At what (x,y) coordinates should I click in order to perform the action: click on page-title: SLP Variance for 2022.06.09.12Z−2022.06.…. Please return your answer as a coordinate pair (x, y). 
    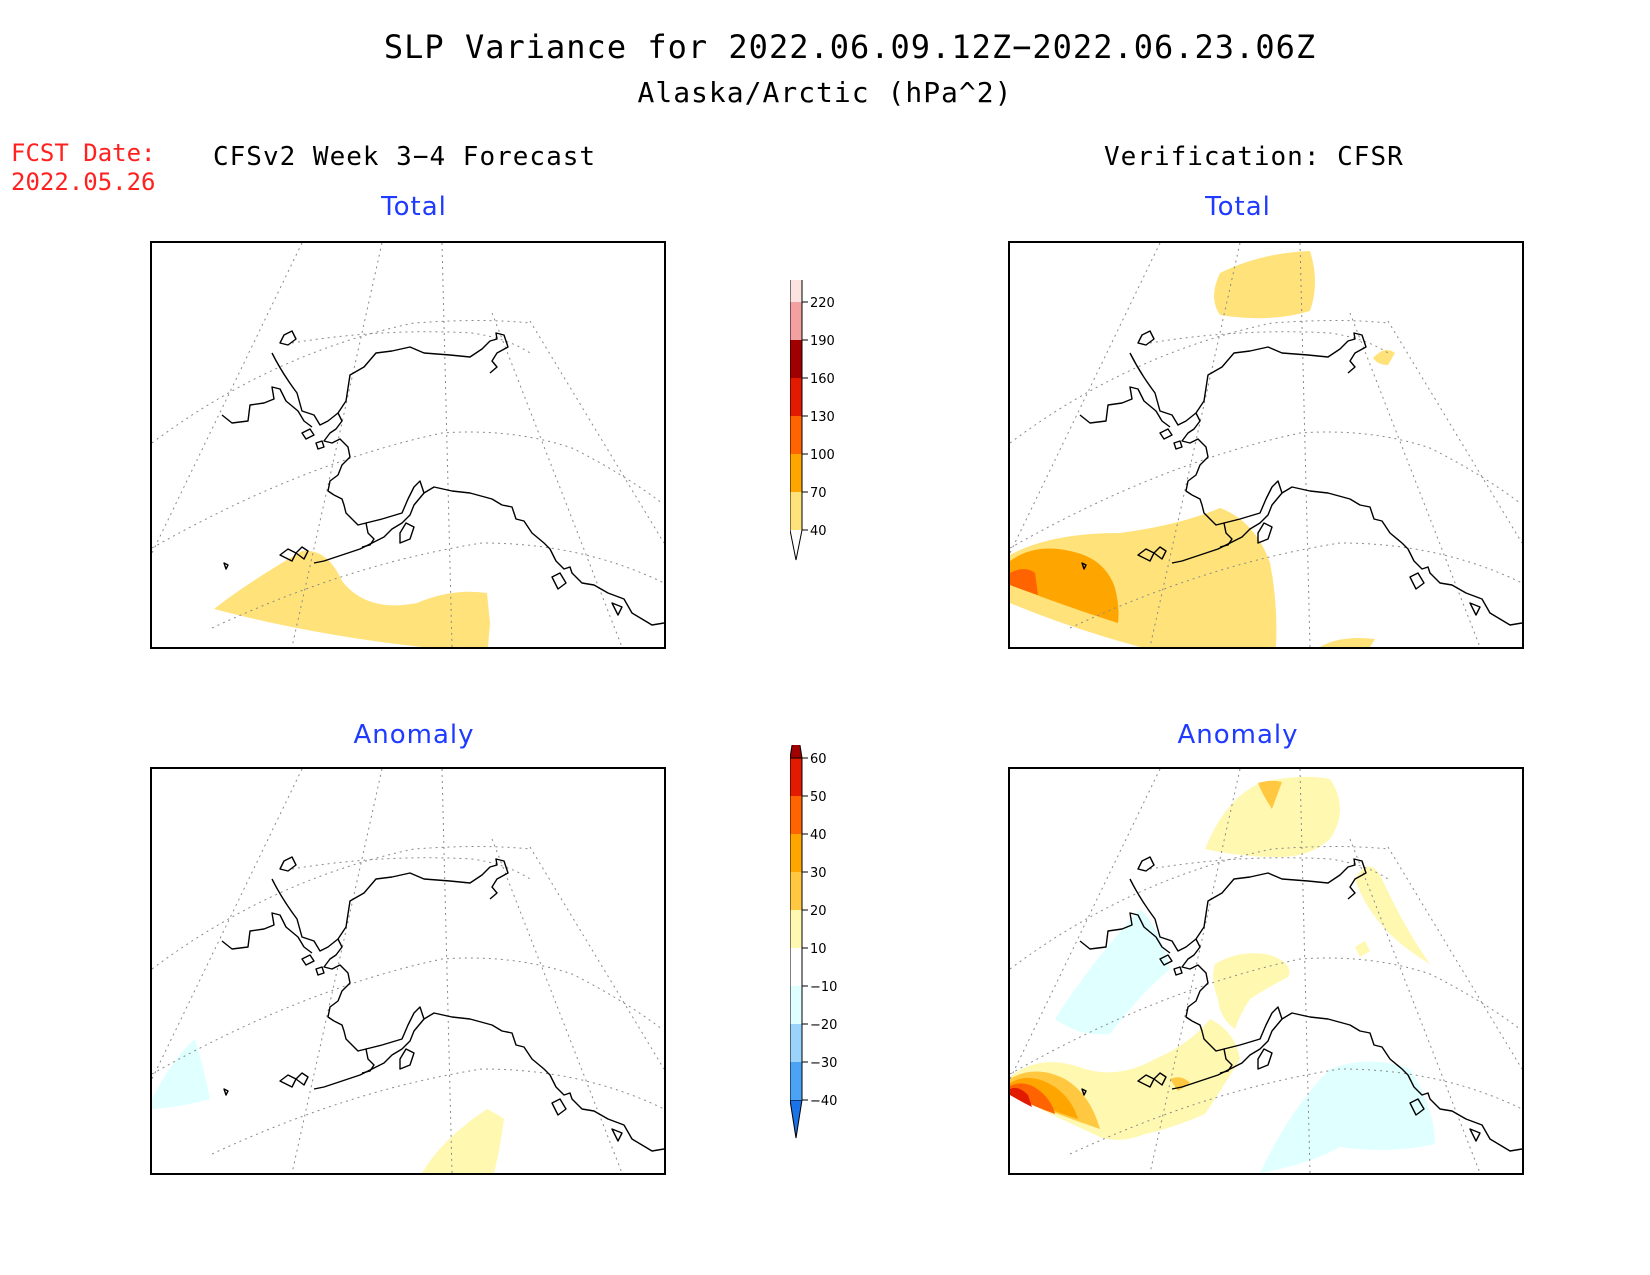
    Looking at the image, I should click on (850, 47).